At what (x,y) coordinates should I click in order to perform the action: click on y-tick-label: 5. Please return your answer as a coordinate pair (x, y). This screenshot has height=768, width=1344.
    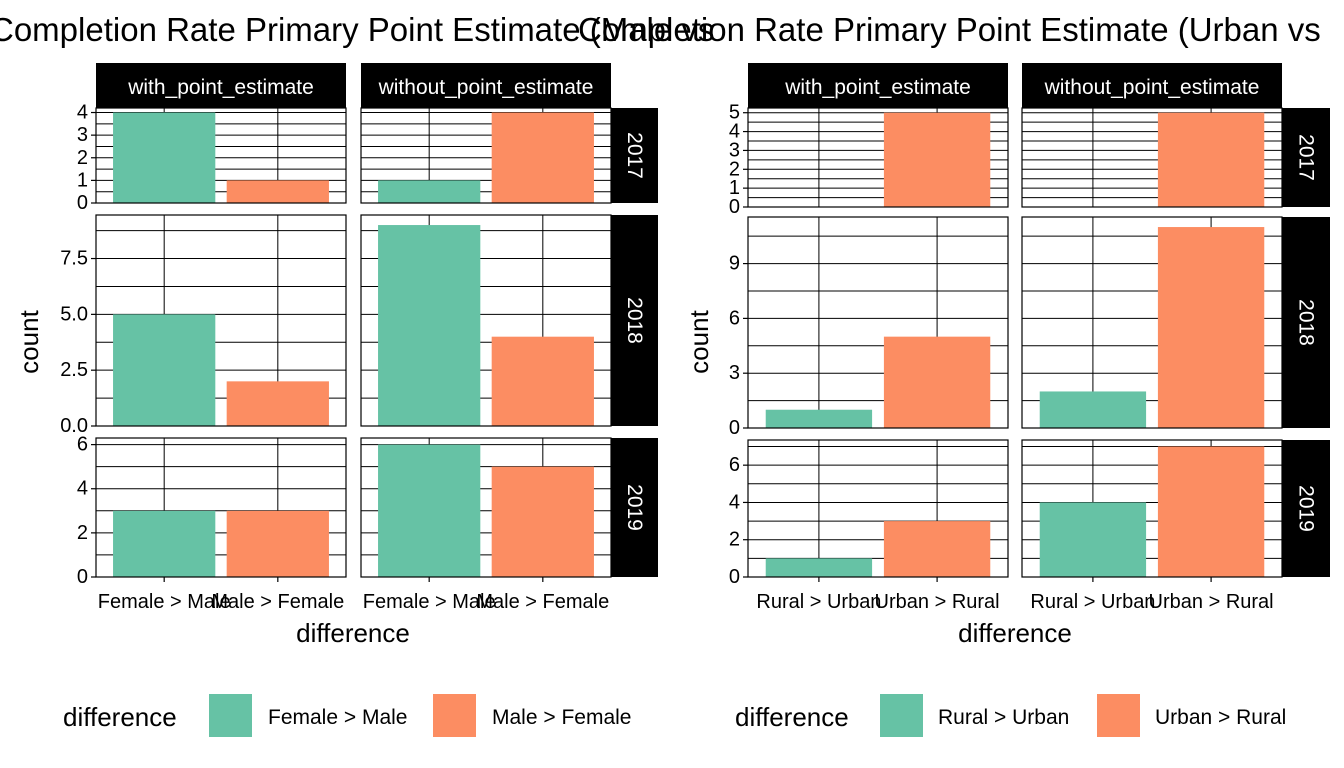
    Looking at the image, I should click on (734, 113).